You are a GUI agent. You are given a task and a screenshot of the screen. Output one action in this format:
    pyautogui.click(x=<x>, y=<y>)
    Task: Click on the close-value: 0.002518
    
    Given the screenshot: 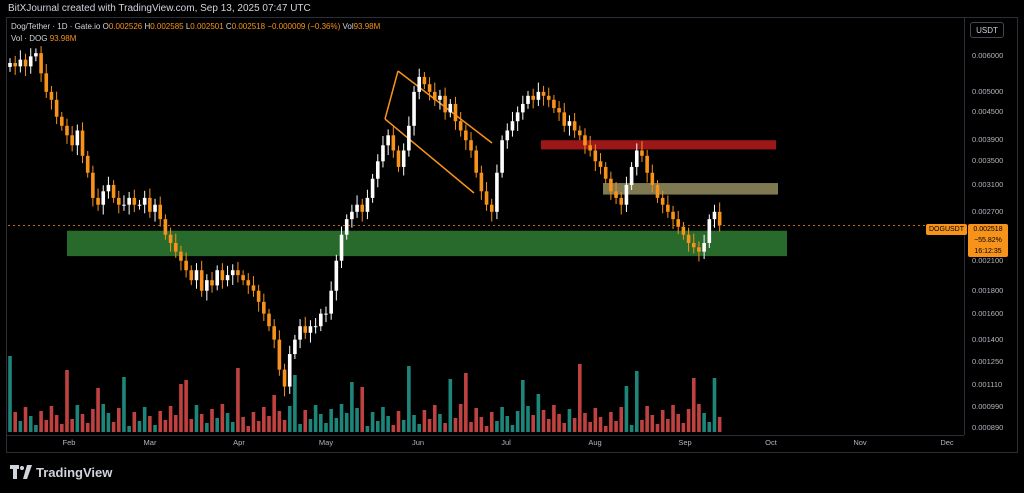 What is the action you would take?
    pyautogui.click(x=248, y=26)
    